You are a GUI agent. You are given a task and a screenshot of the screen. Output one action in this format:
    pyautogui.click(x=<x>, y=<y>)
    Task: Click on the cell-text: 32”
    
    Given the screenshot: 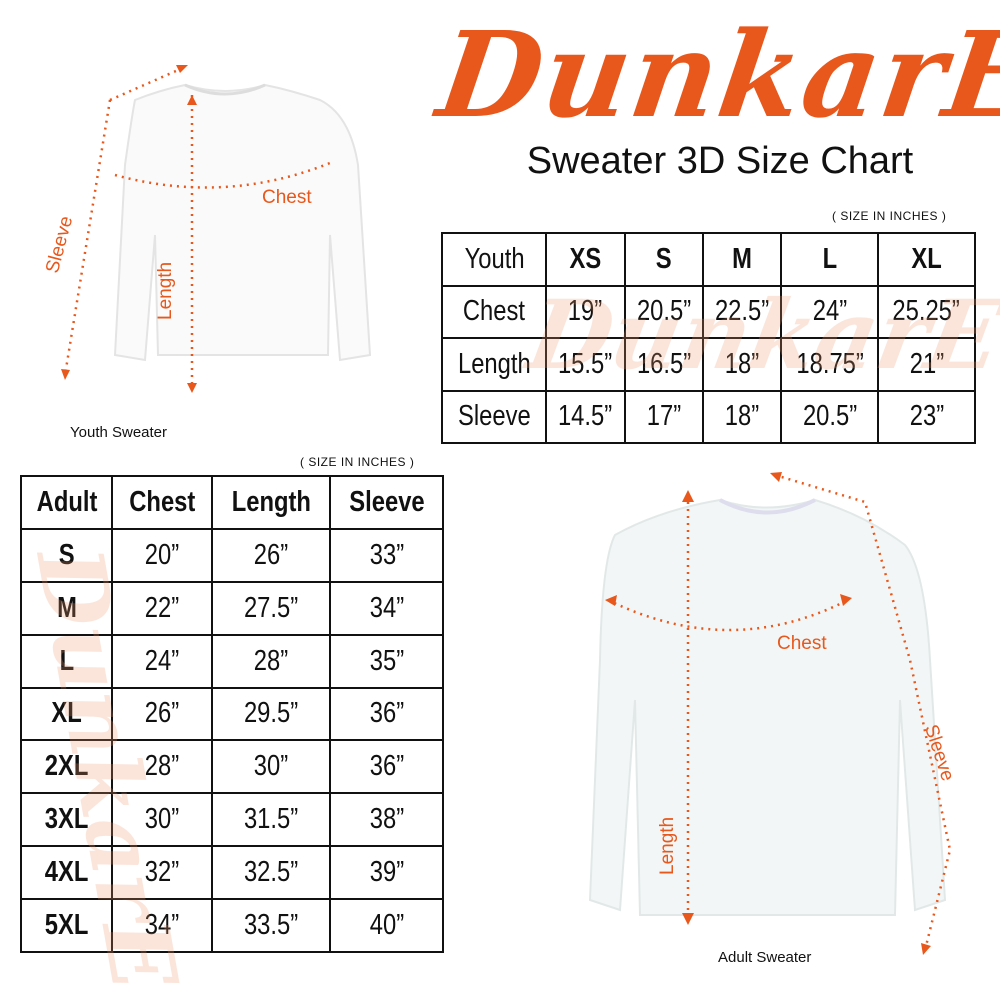 What is the action you would take?
    pyautogui.click(x=162, y=872)
    